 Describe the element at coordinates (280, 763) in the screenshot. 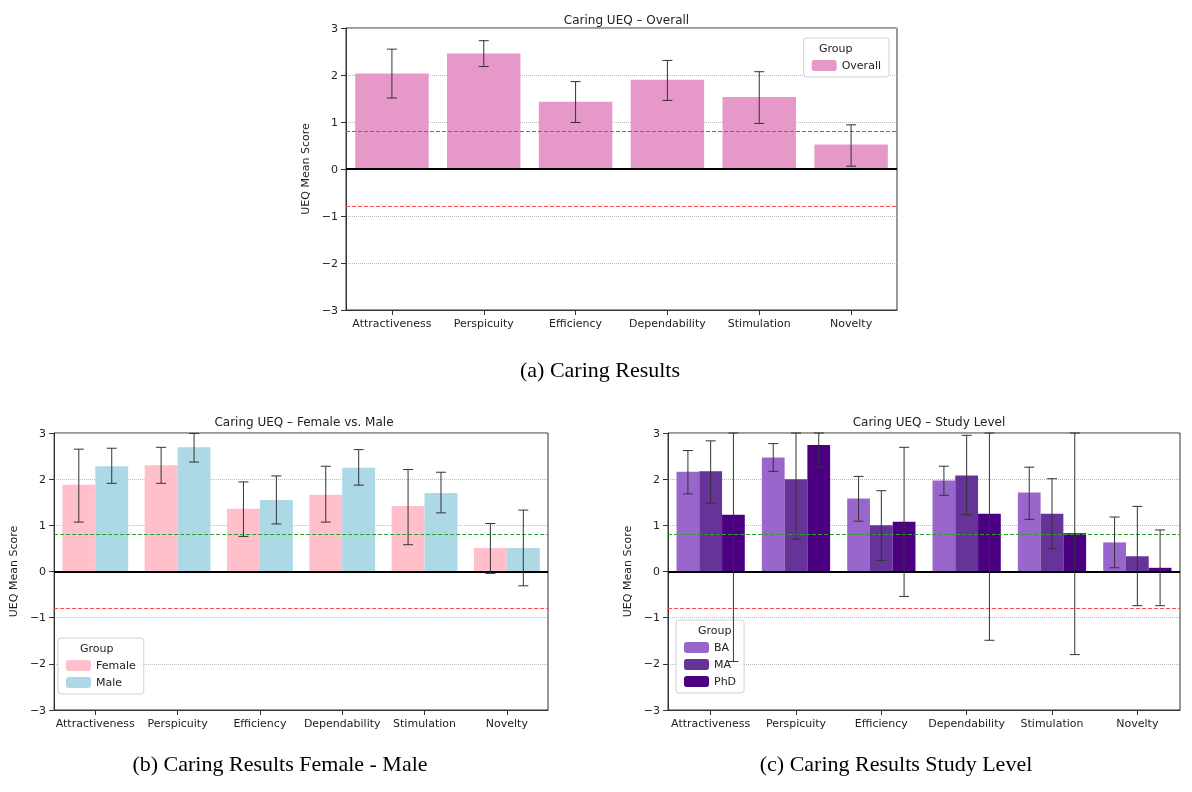

I see `text: (b) Caring Results Female - Male` at that location.